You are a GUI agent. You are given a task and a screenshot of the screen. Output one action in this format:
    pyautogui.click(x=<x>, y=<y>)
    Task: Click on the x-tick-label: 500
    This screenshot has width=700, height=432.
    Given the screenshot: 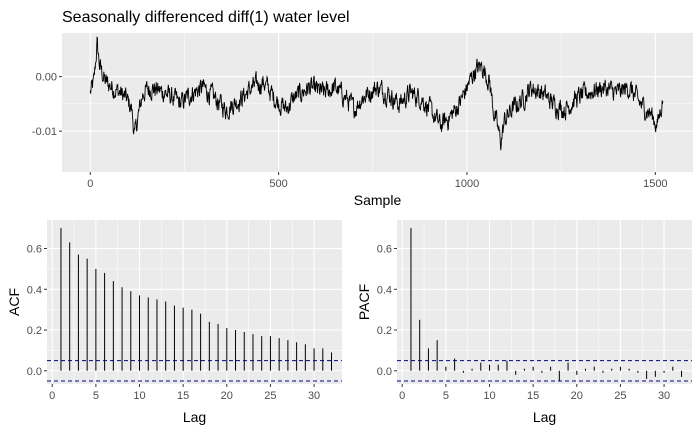 What is the action you would take?
    pyautogui.click(x=278, y=184)
    